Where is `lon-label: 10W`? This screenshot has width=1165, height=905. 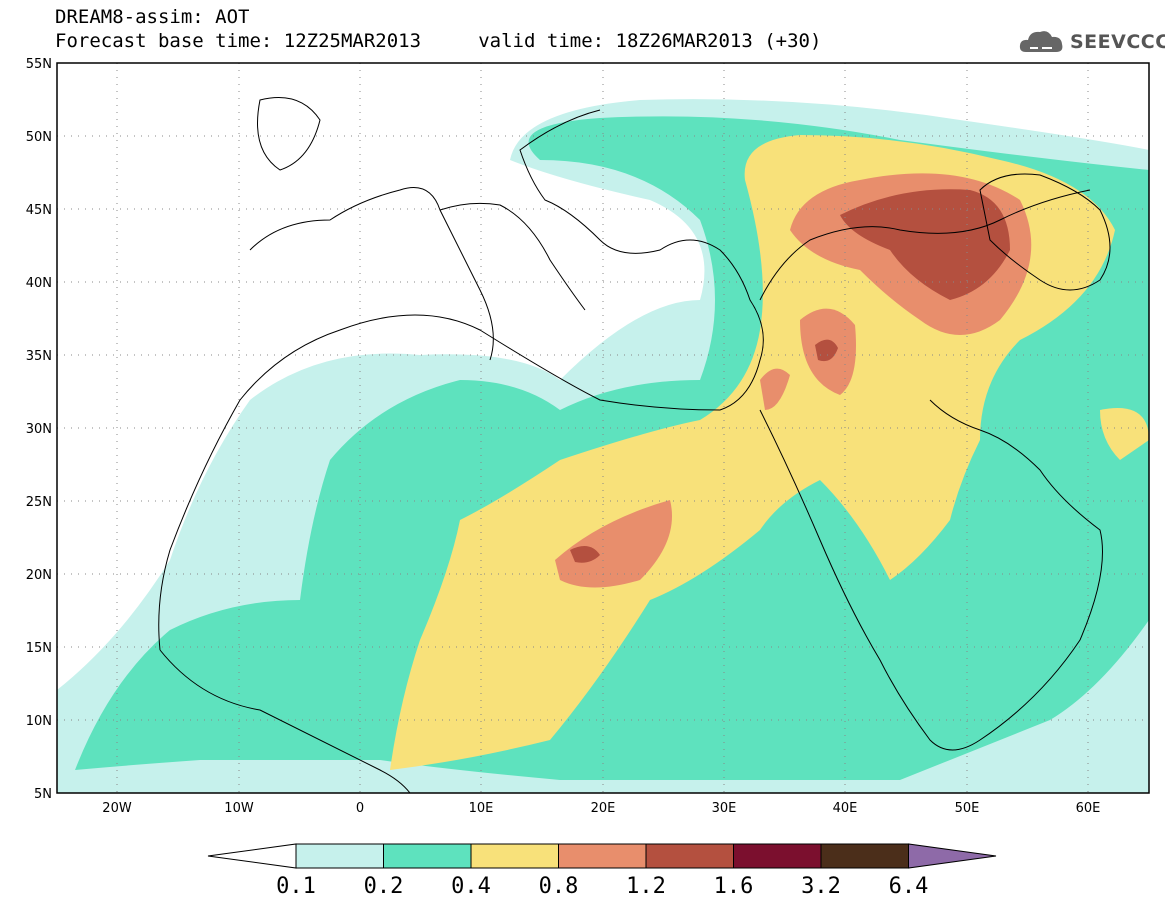 lon-label: 10W is located at coordinates (239, 808).